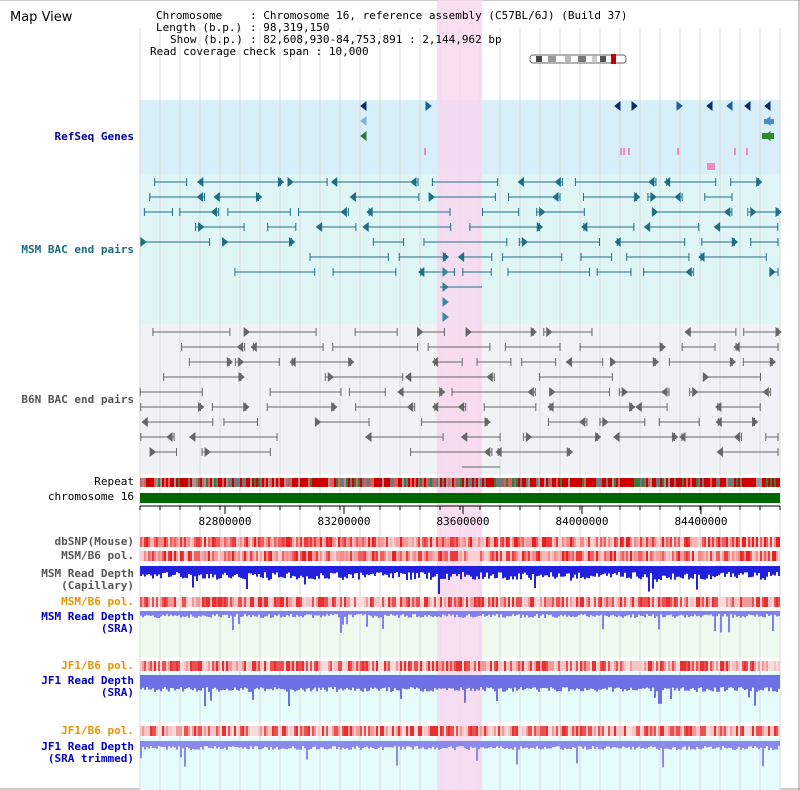  What do you see at coordinates (97, 601) in the screenshot?
I see `track-label-msm-b6-pol-sra: MSM/B6 pol.` at bounding box center [97, 601].